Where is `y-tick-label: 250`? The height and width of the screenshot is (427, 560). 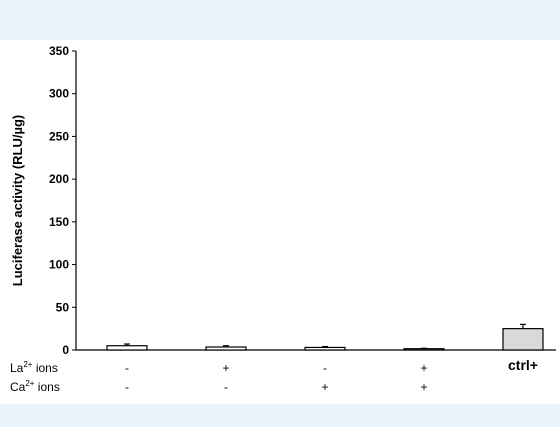 y-tick-label: 250 is located at coordinates (59, 136).